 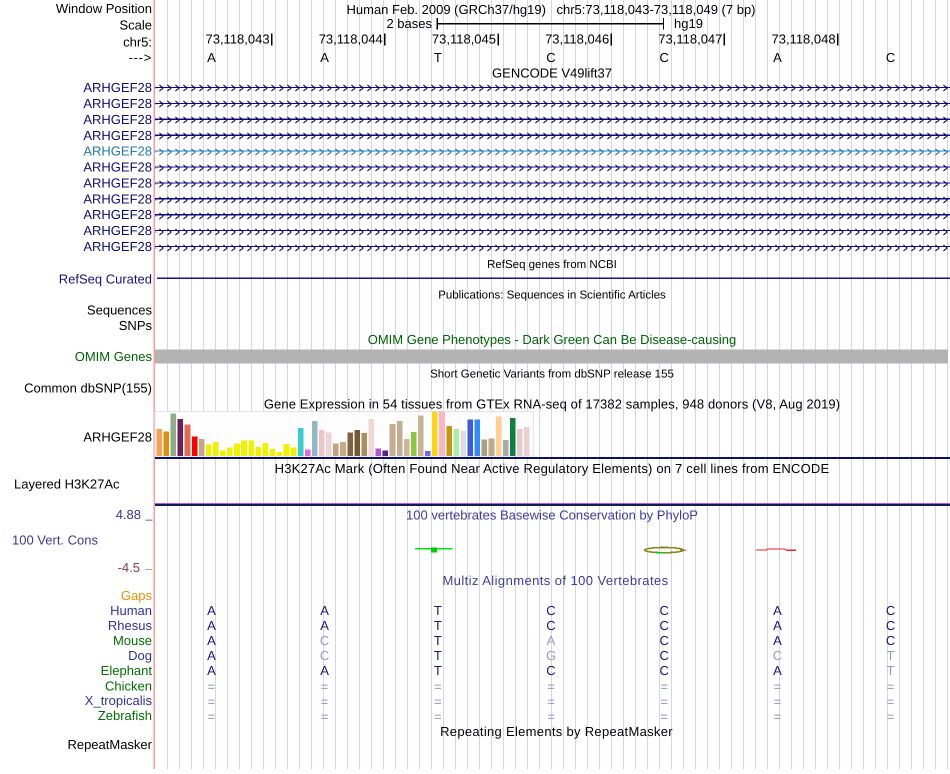 I want to click on svg-text: Mouse, so click(x=132, y=640).